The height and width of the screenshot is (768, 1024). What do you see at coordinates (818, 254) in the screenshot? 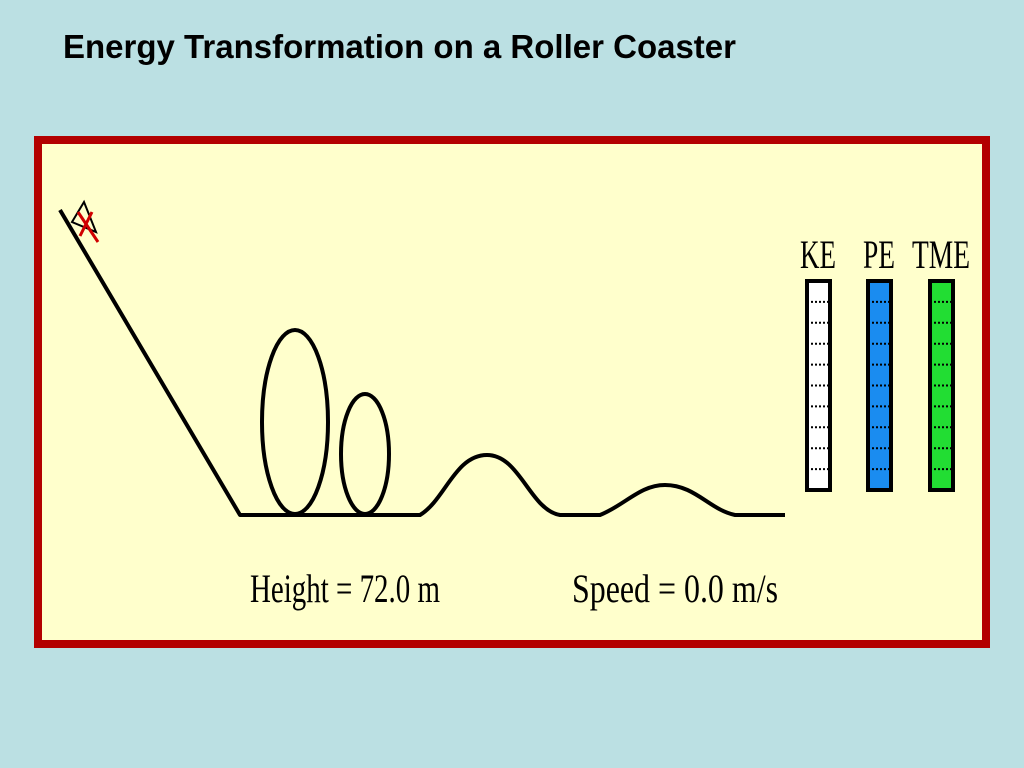
I see `meter-label: KE` at bounding box center [818, 254].